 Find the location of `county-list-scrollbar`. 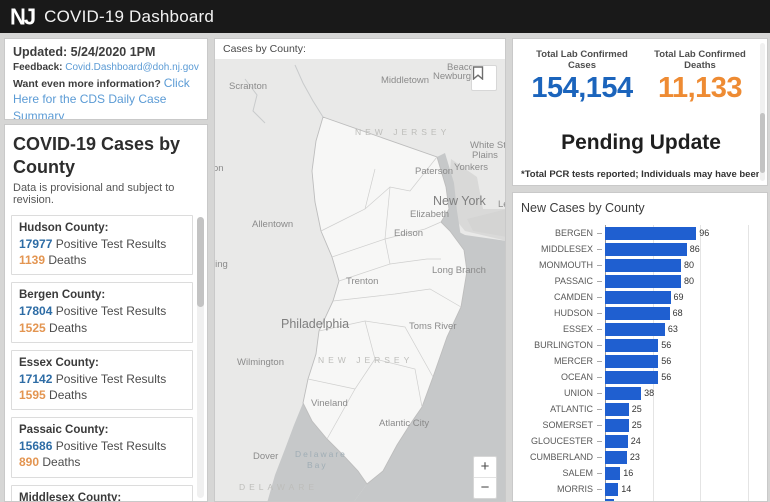

county-list-scrollbar is located at coordinates (200, 357).